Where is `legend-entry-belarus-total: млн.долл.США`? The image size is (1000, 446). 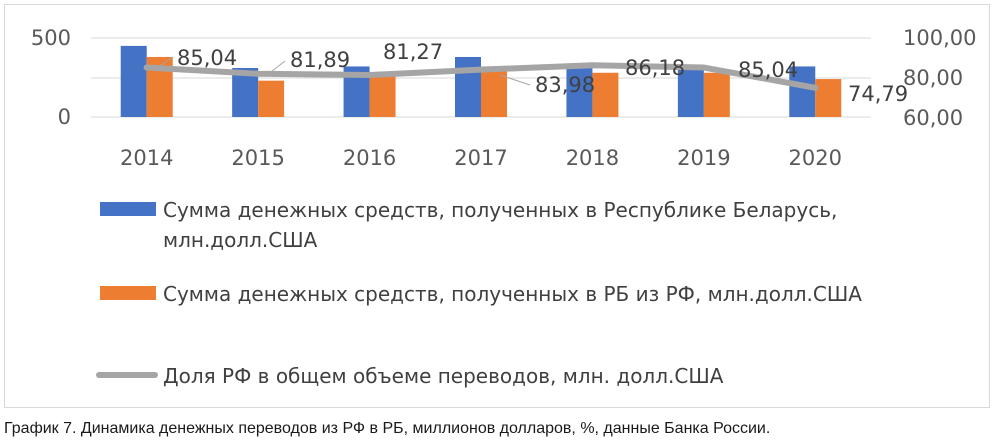 legend-entry-belarus-total: млн.долл.США is located at coordinates (240, 240).